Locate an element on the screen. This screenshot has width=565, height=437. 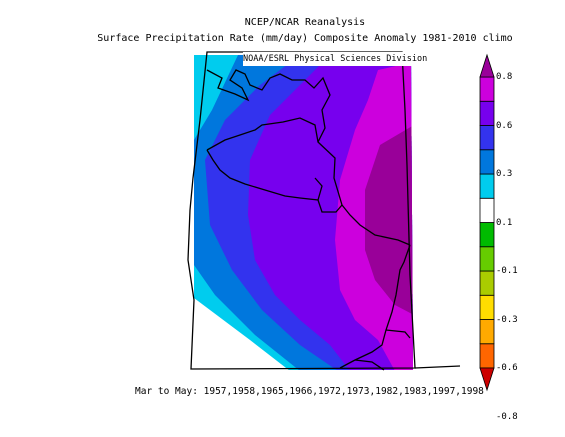
credit-label: NOAA/ESRL Physical Sciences Division is located at coordinates (335, 59).